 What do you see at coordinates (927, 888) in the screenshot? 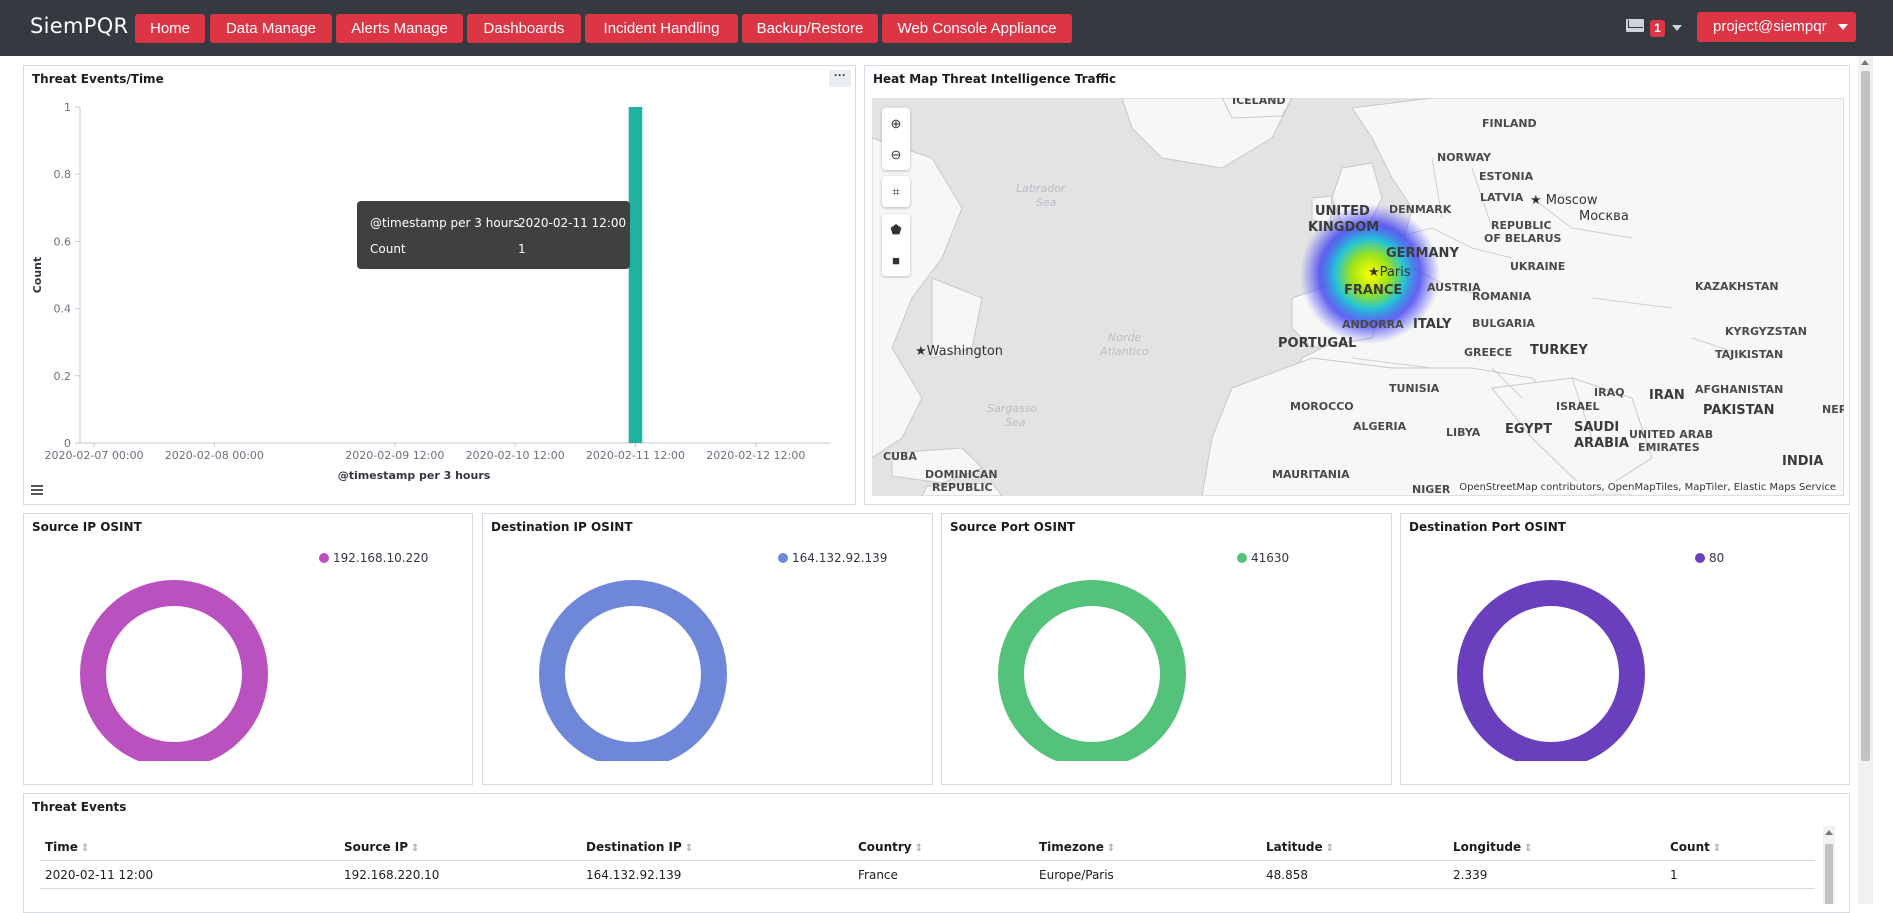
I see `table-row-divider` at bounding box center [927, 888].